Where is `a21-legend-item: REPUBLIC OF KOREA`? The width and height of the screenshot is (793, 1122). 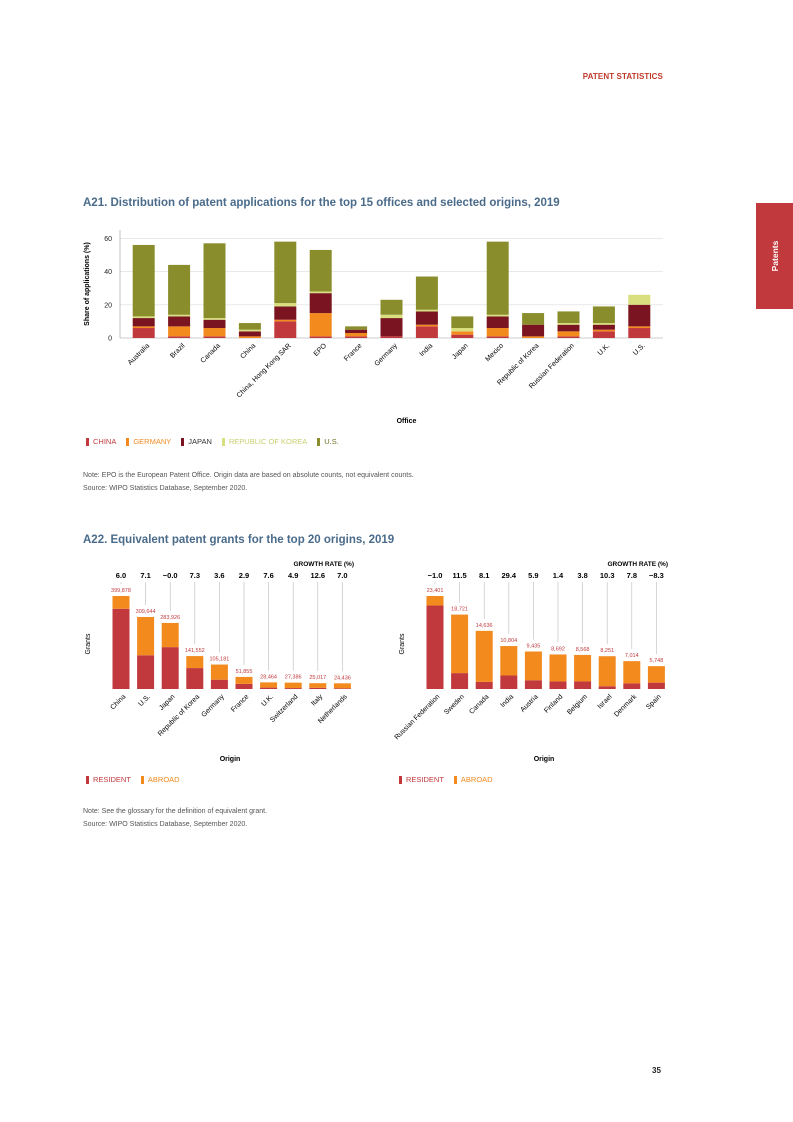 a21-legend-item: REPUBLIC OF KOREA is located at coordinates (264, 441).